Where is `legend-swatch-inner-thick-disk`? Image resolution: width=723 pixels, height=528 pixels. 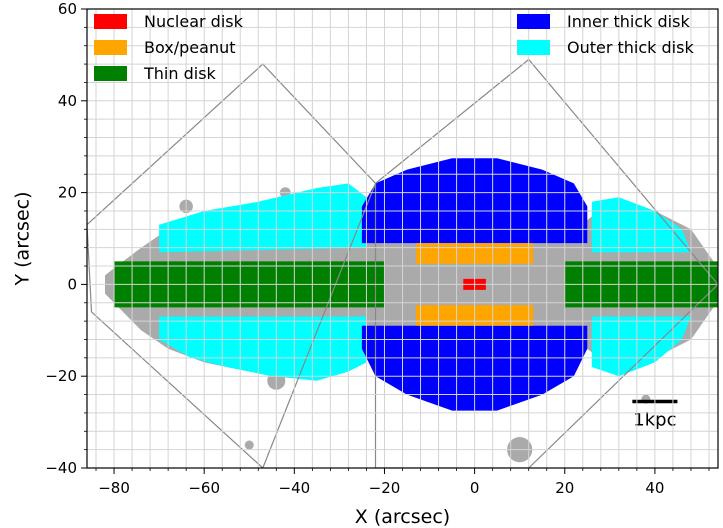 legend-swatch-inner-thick-disk is located at coordinates (533, 21).